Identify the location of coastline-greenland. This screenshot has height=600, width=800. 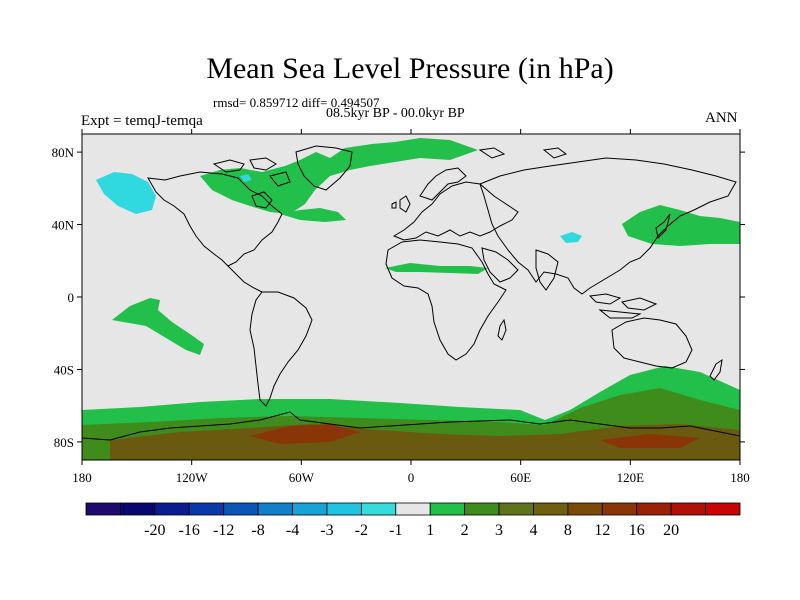
(324, 168).